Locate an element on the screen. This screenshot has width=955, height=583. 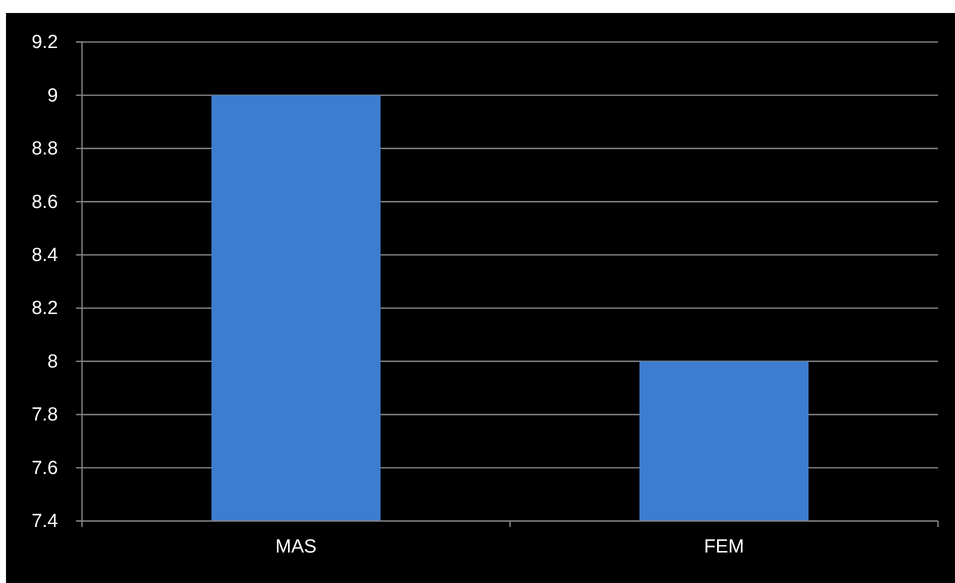
y-tick-label: 9.2 is located at coordinates (45, 43).